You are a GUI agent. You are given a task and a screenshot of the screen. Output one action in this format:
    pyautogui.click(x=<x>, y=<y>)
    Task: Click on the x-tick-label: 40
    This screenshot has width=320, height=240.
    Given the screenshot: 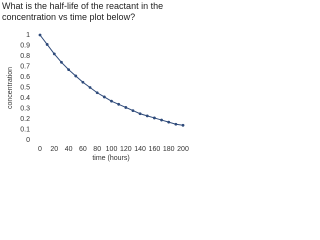 What is the action you would take?
    pyautogui.click(x=69, y=149)
    